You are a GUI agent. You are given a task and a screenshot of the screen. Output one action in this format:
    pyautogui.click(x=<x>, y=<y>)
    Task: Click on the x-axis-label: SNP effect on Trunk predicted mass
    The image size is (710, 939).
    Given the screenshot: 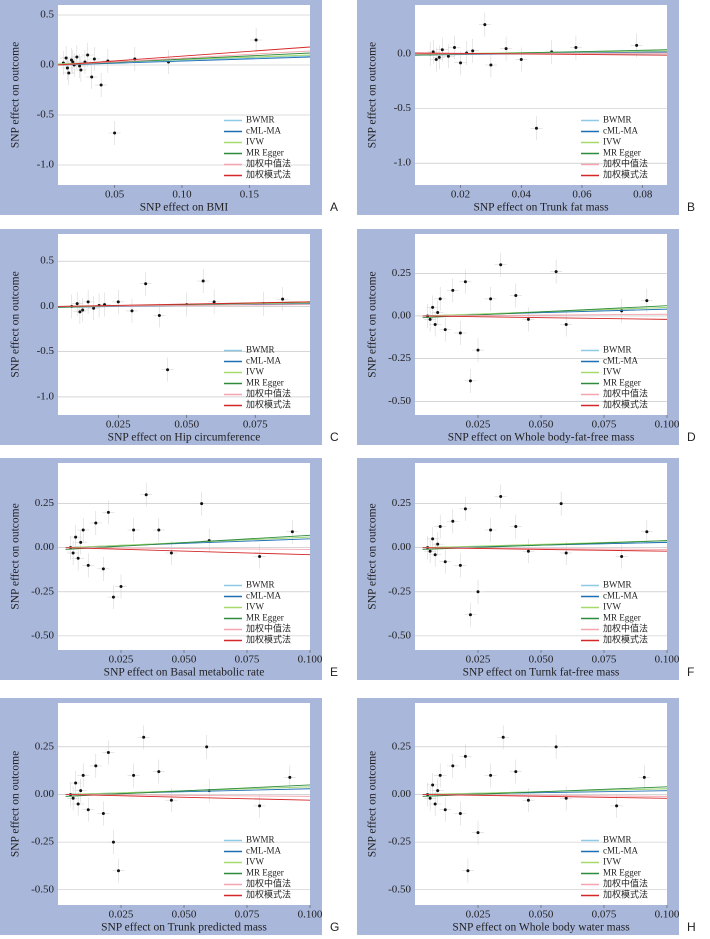 What is the action you would take?
    pyautogui.click(x=184, y=928)
    